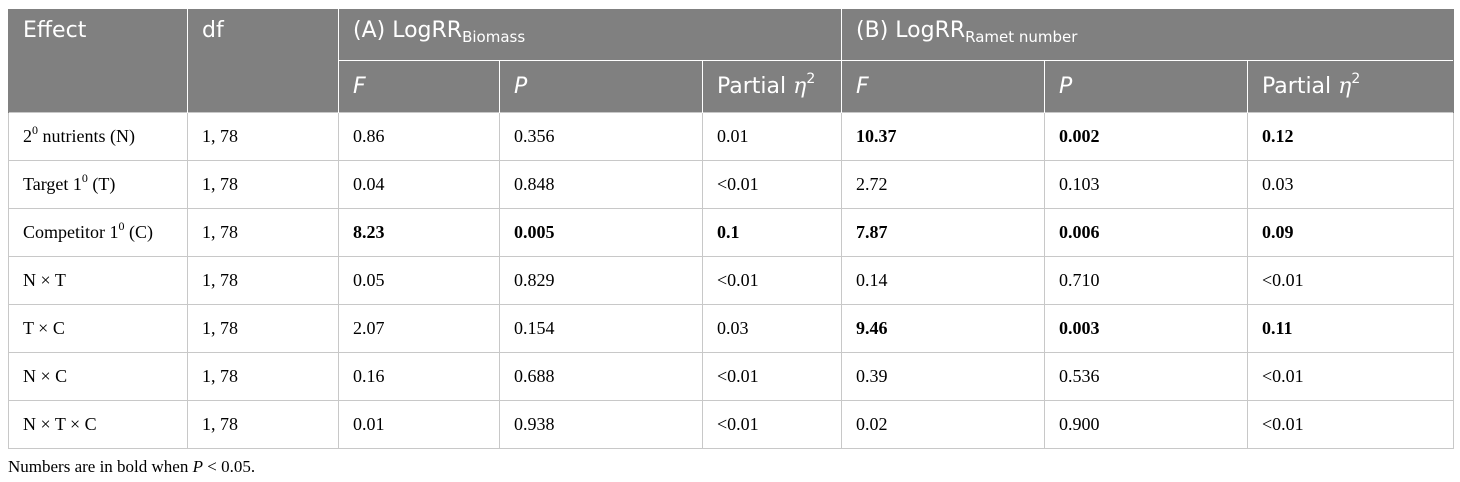 This screenshot has height=482, width=1460. Describe the element at coordinates (98, 60) in the screenshot. I see `header-effect: Effect` at that location.